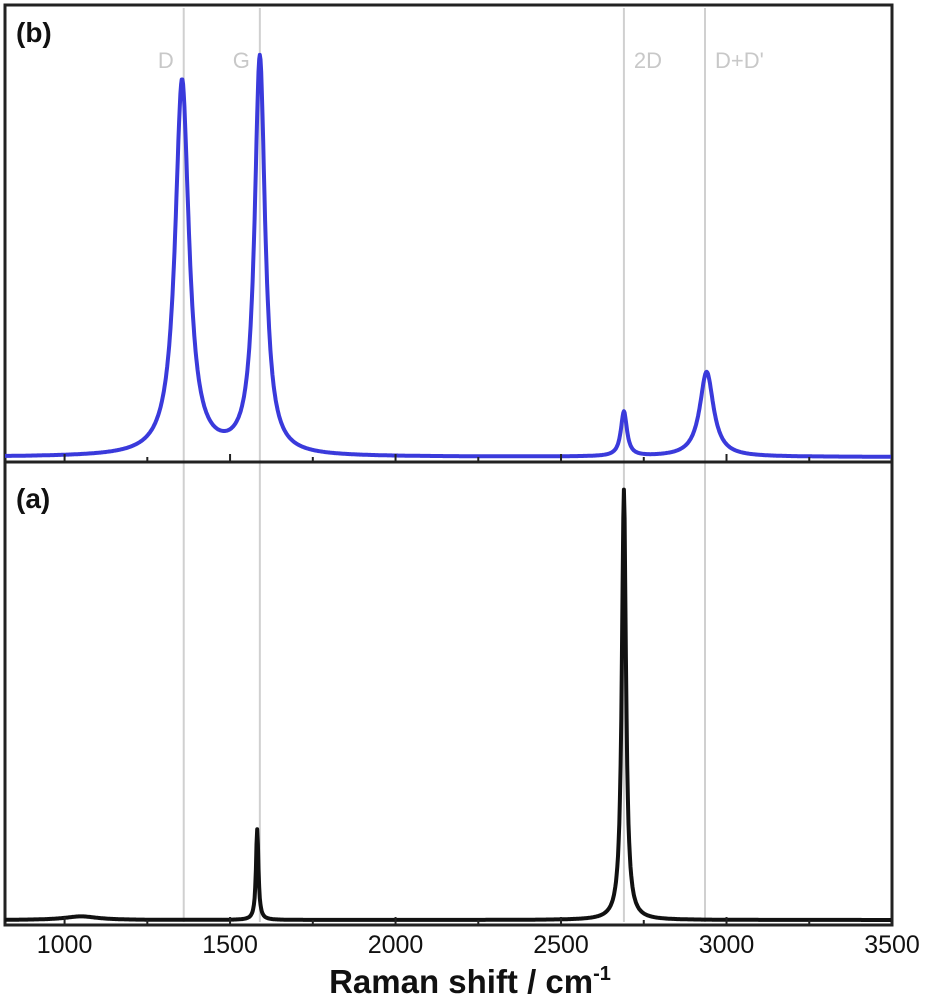 The image size is (940, 1002). Describe the element at coordinates (478, 945) in the screenshot. I see `x-tick-labels: 1000 1500 2000 2500 3000 3500` at that location.